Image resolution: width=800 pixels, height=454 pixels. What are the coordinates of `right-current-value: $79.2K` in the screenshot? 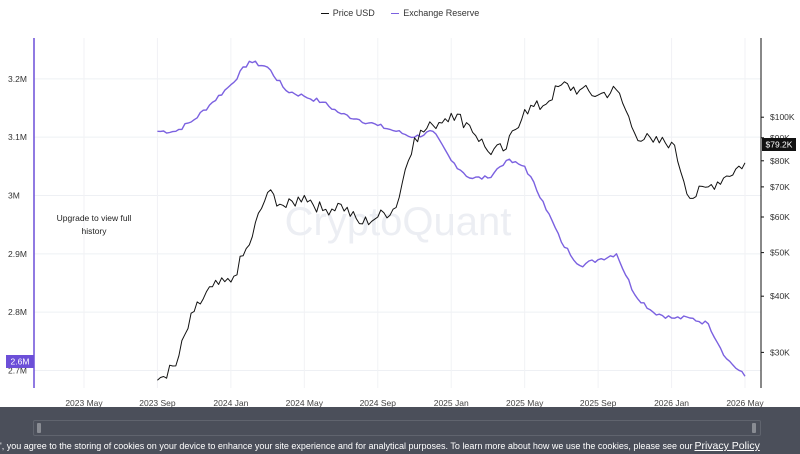 It's located at (779, 145).